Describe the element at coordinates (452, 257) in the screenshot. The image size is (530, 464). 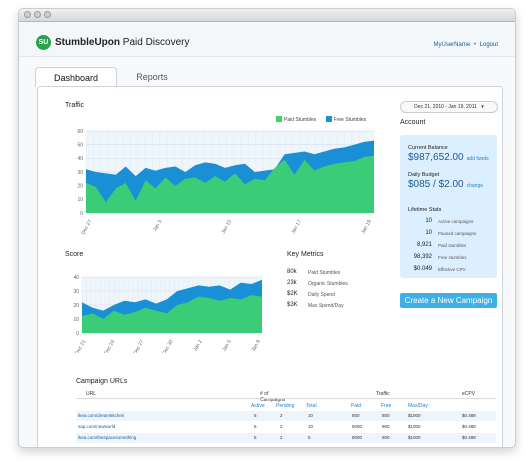
I see `stat-label: Free stumbles` at that location.